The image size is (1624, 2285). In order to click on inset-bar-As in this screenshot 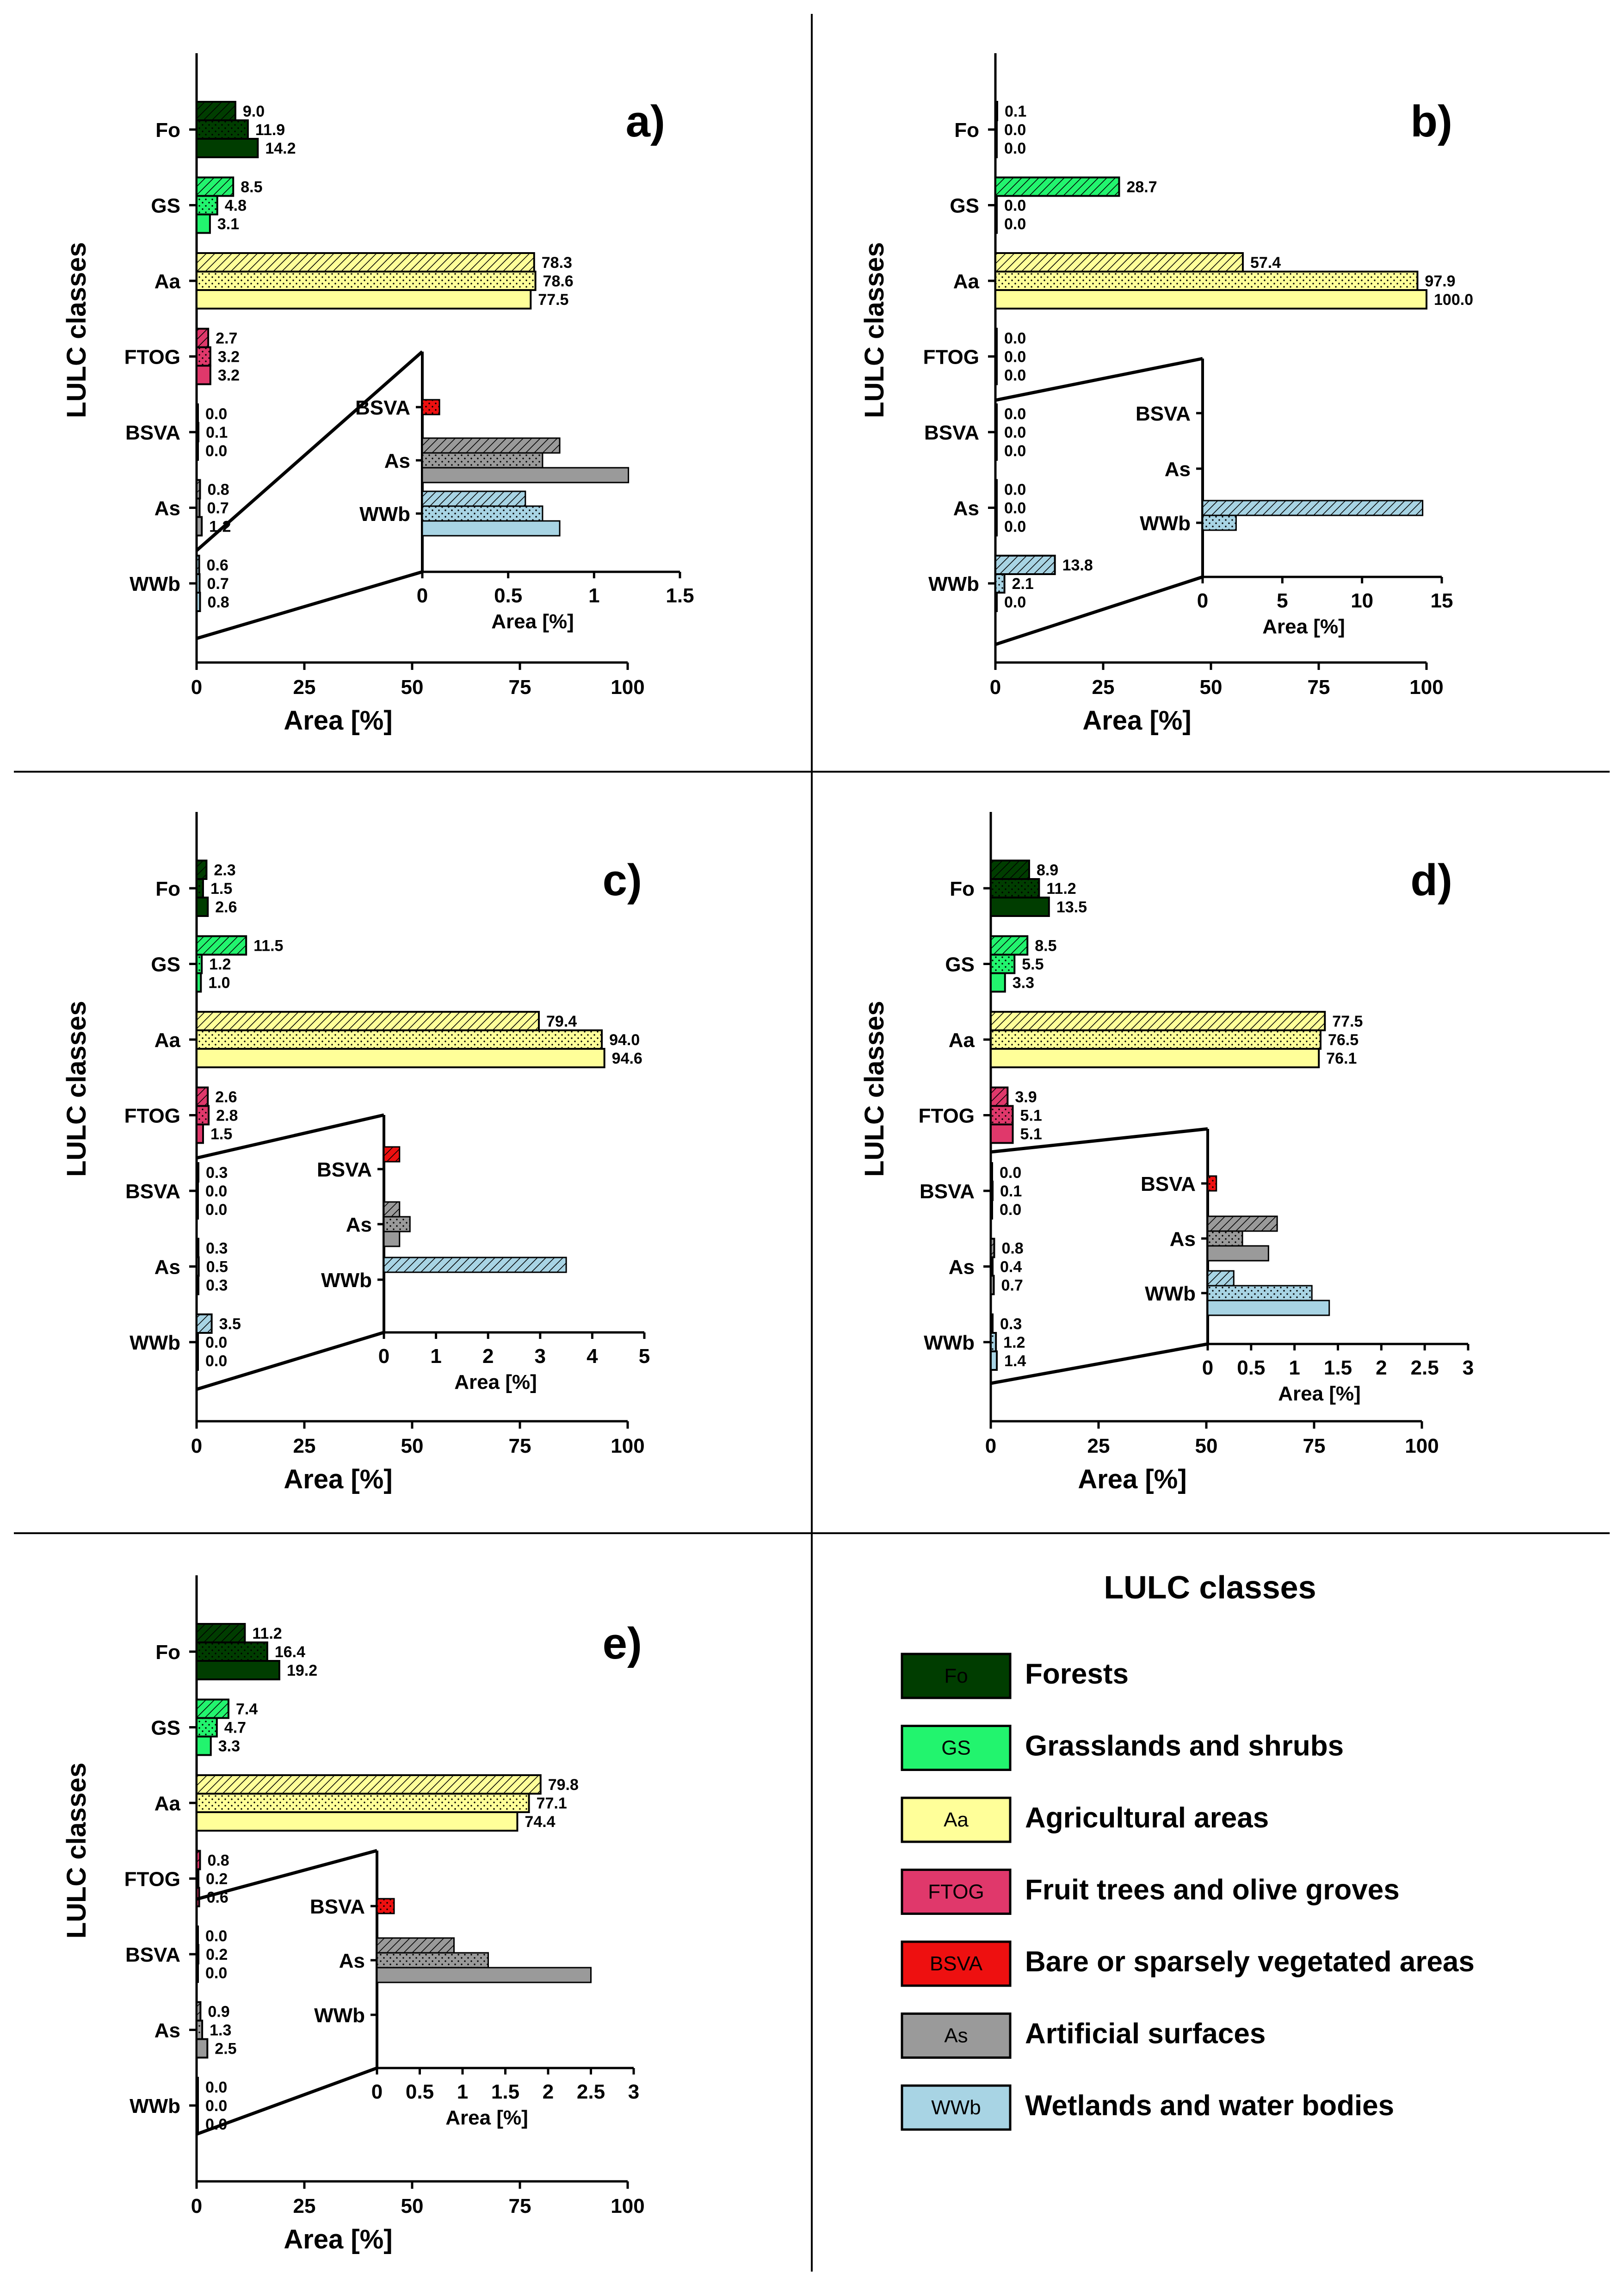, I will do `click(392, 1239)`.